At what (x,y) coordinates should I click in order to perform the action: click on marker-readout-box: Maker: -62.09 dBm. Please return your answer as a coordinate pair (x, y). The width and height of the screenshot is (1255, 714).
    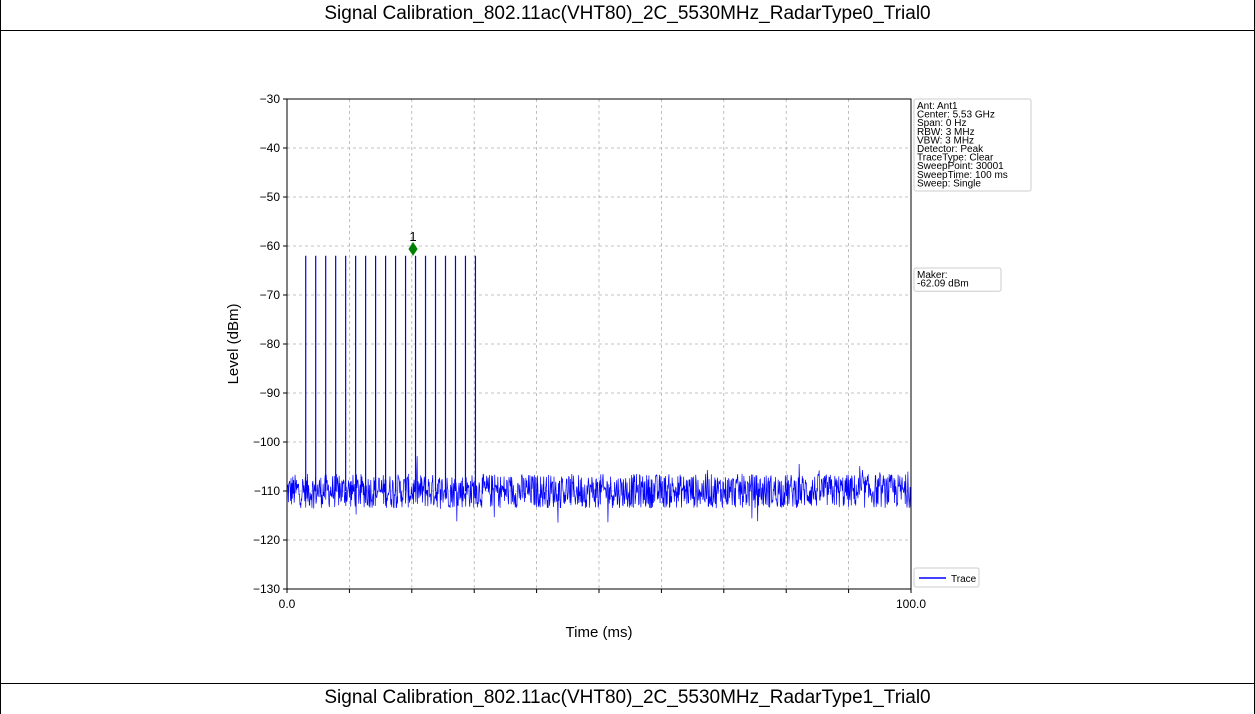
    Looking at the image, I should click on (957, 279).